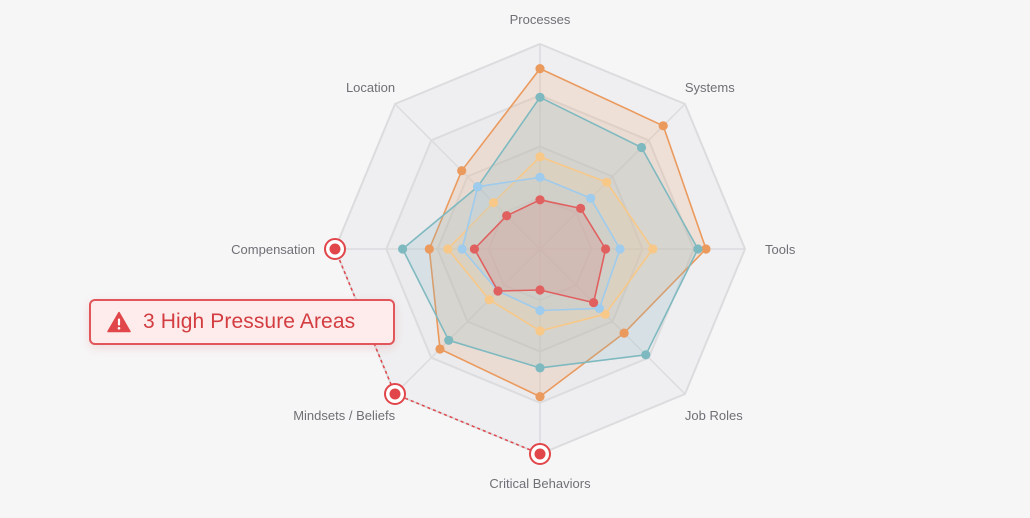  Describe the element at coordinates (540, 483) in the screenshot. I see `axis-label: Critical Behaviors` at that location.